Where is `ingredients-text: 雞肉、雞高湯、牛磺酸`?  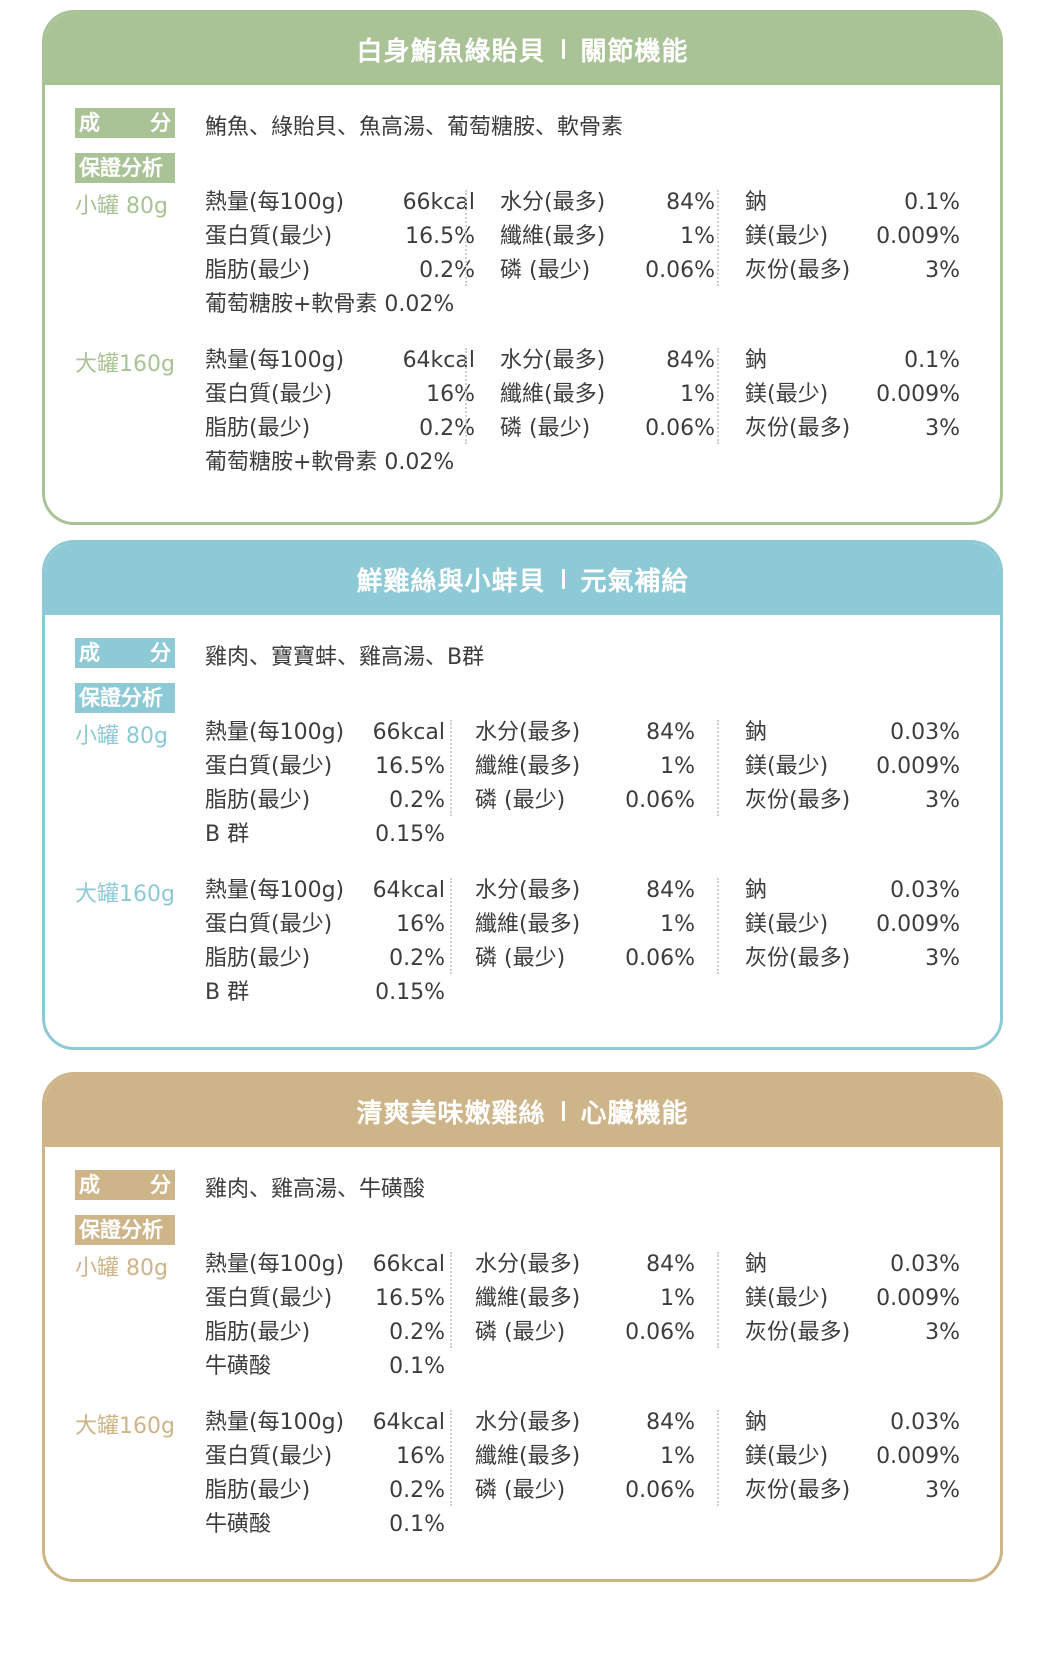
ingredients-text: 雞肉、雞高湯、牛磺酸 is located at coordinates (315, 1189).